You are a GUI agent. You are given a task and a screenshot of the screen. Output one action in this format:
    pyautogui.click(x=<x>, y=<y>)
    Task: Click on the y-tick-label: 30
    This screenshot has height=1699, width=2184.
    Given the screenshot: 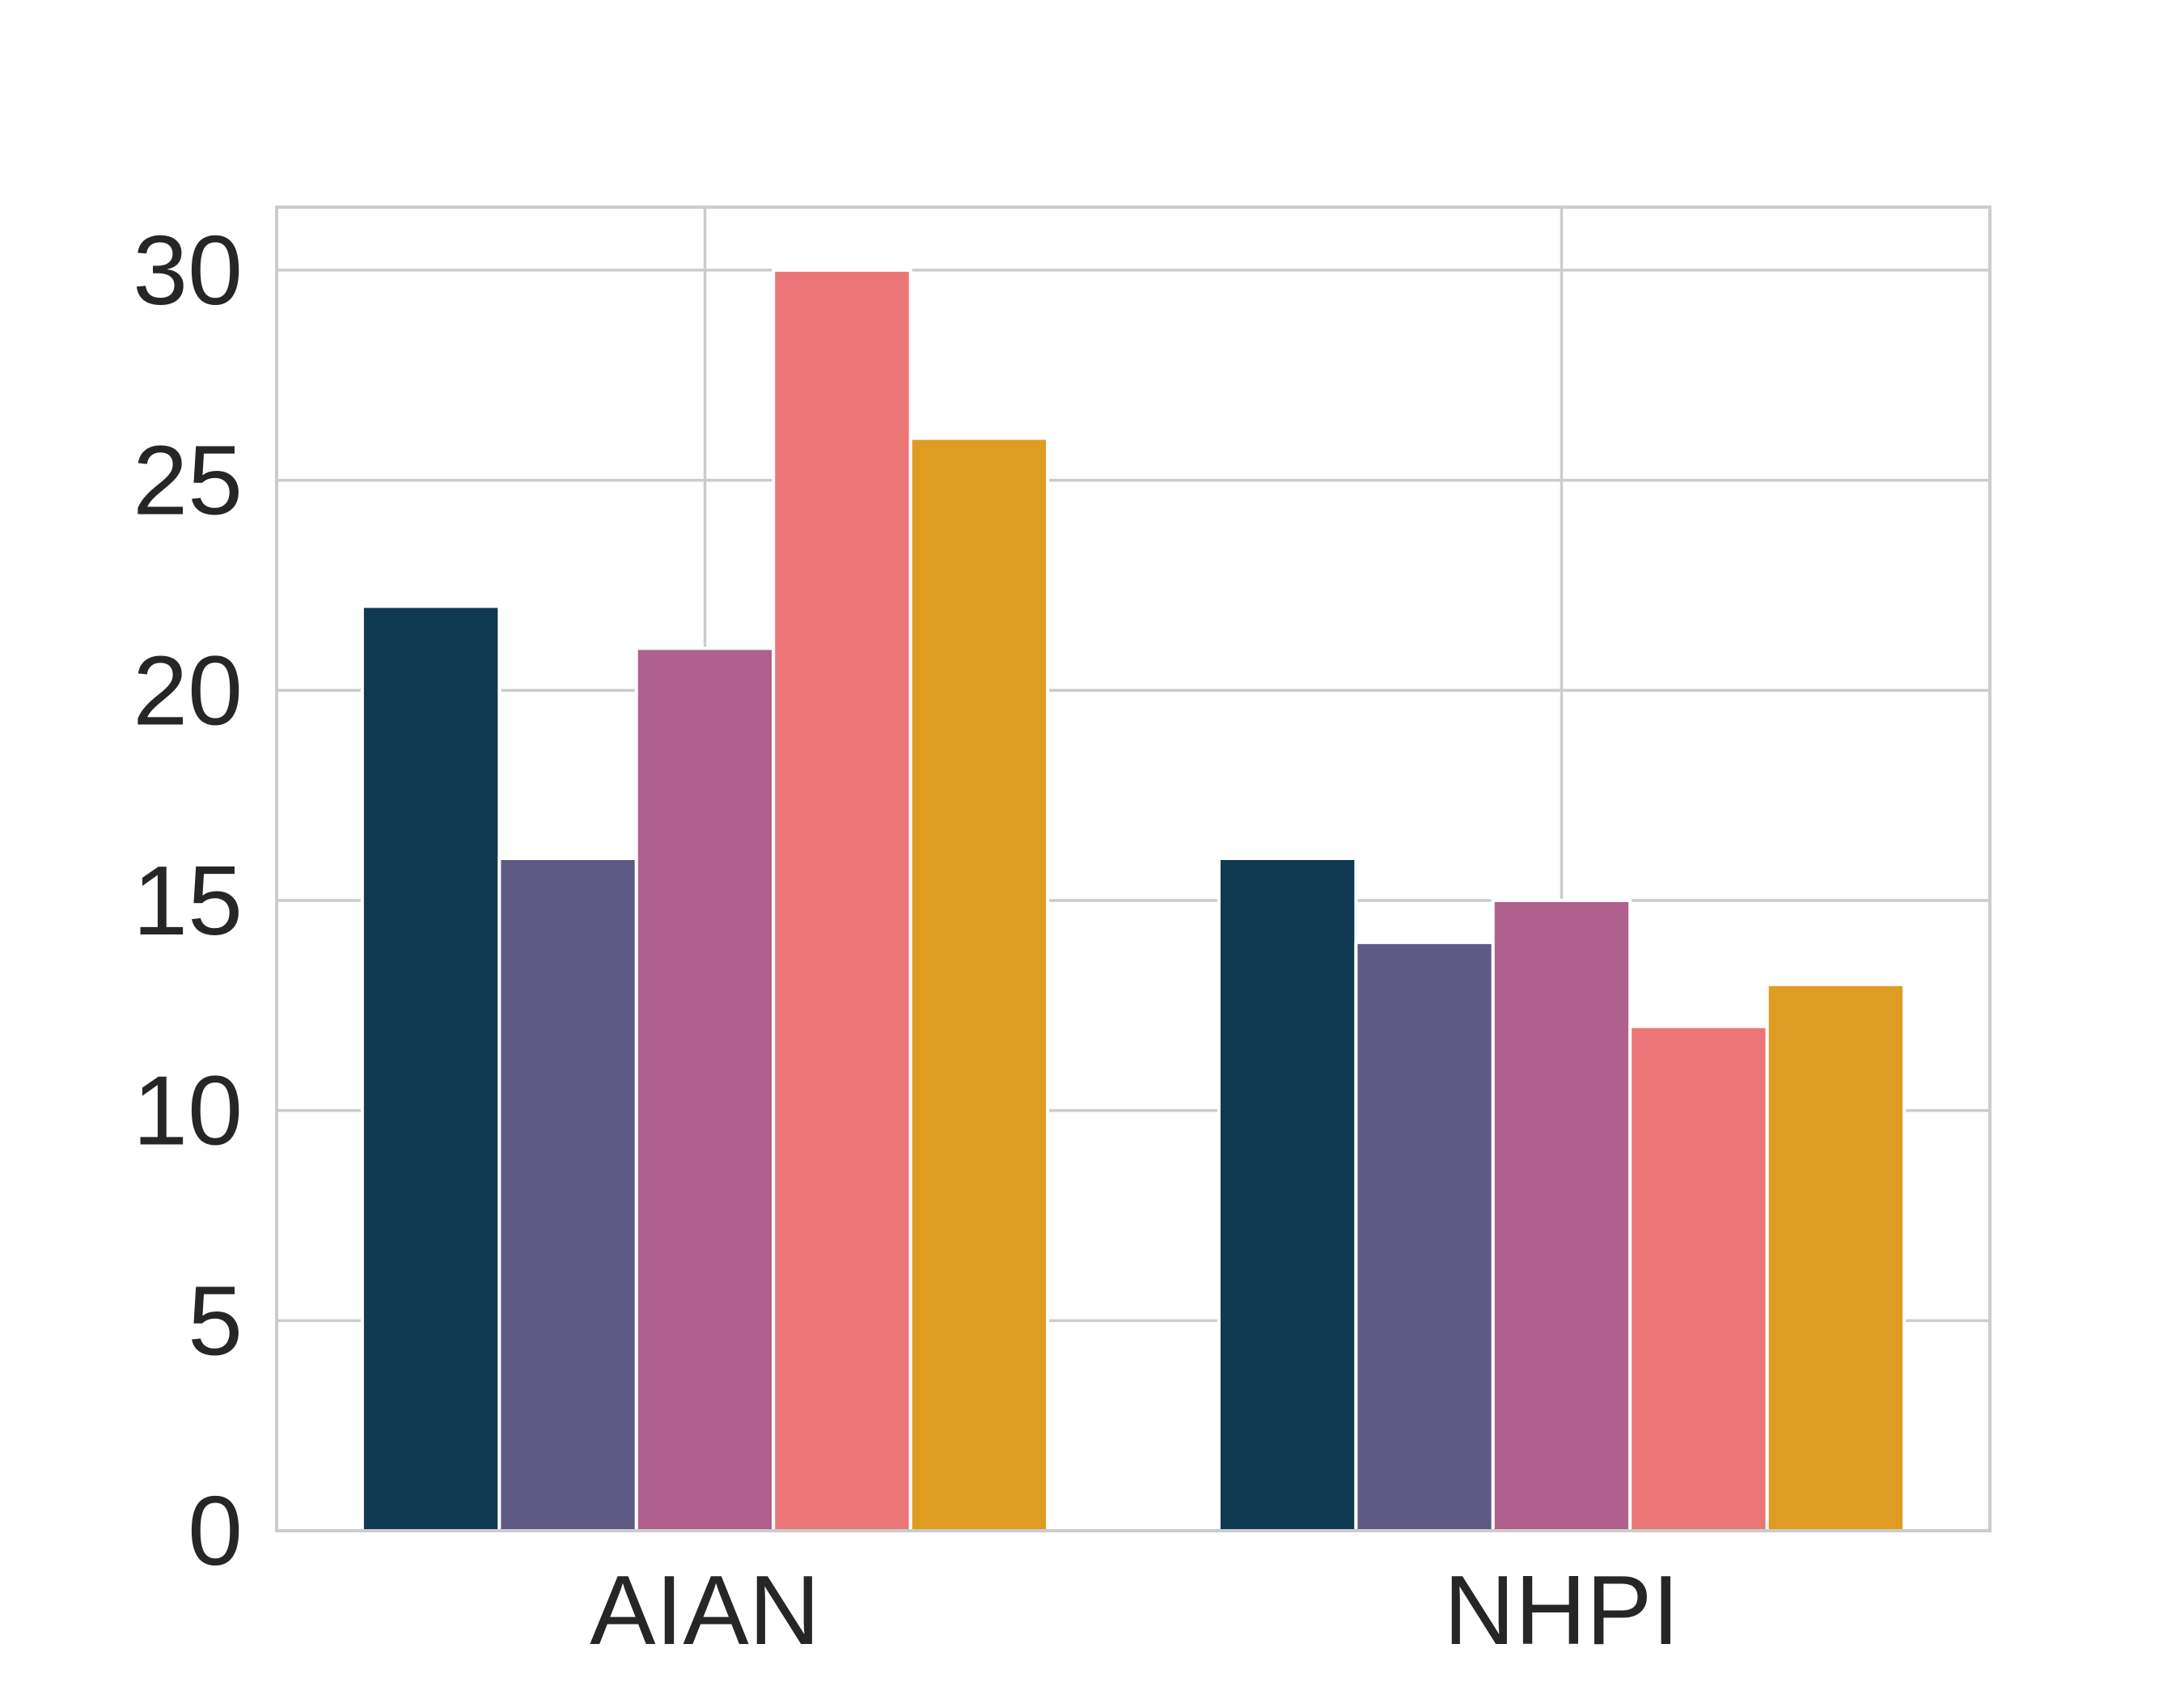 What is the action you would take?
    pyautogui.click(x=188, y=270)
    